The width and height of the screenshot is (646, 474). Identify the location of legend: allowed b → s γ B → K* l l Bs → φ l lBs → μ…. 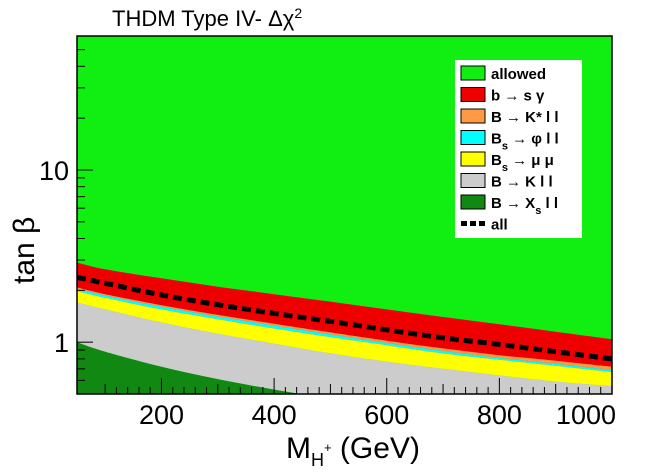
(518, 149).